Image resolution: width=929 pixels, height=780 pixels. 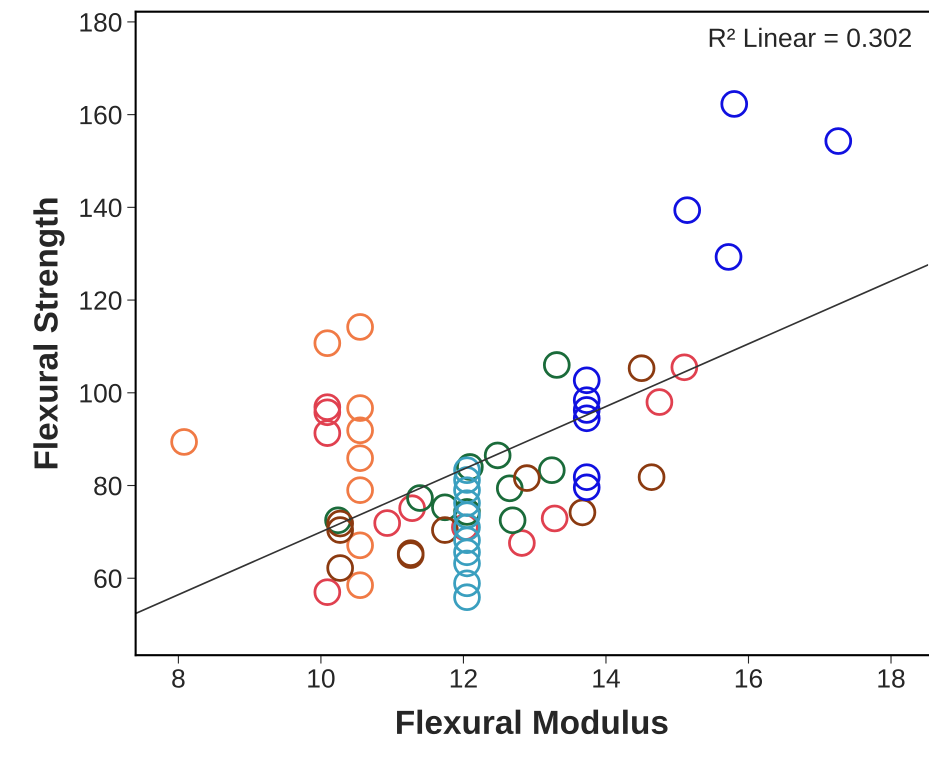 I want to click on x-tick-label: 10, so click(x=321, y=678).